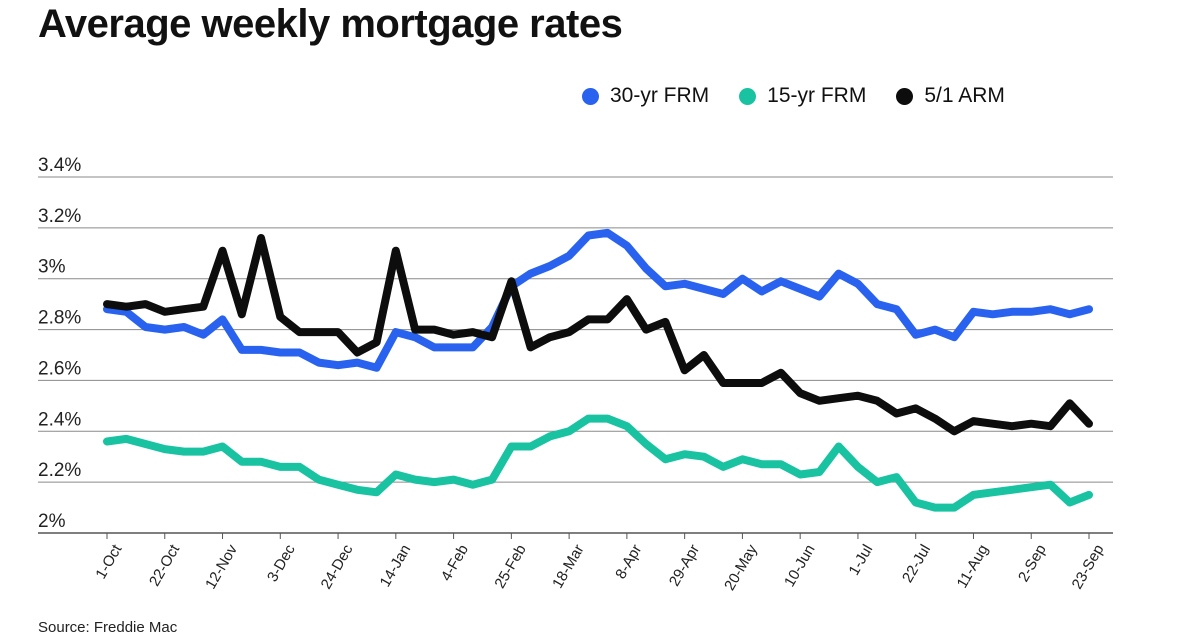  What do you see at coordinates (108, 561) in the screenshot?
I see `x-tick-label: 1-Oct` at bounding box center [108, 561].